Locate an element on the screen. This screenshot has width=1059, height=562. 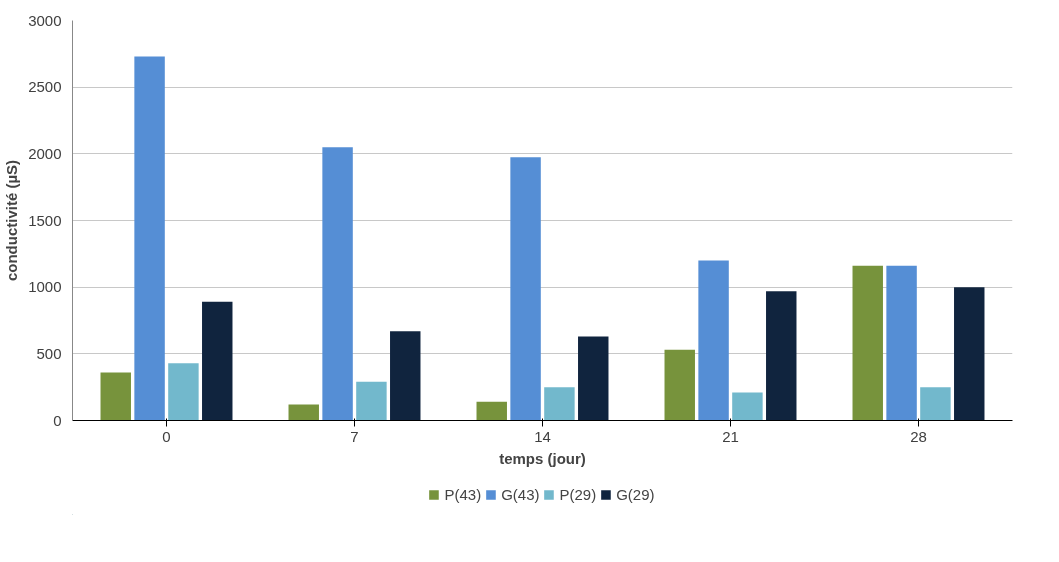
y-tick-label: 1000 is located at coordinates (45, 287).